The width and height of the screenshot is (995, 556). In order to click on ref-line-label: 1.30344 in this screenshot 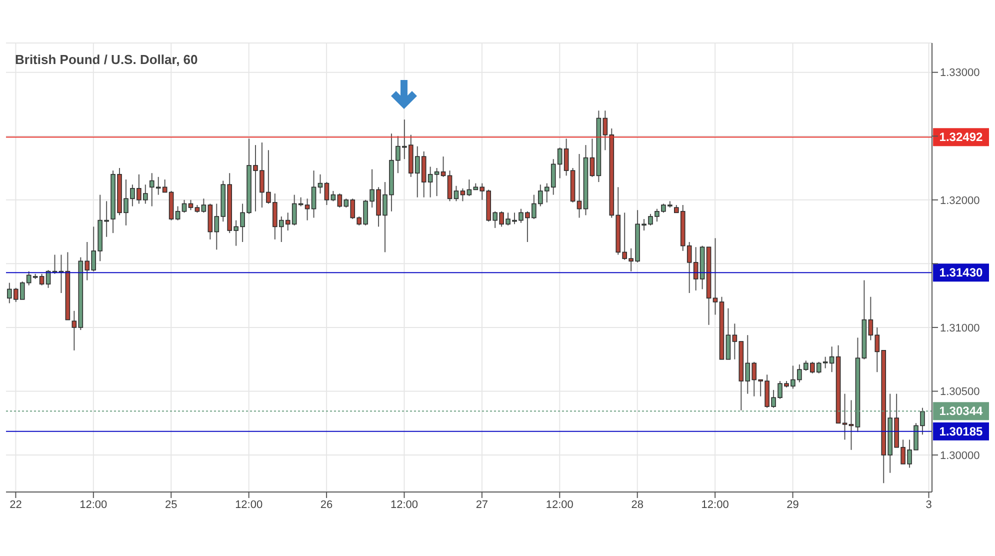, I will do `click(961, 411)`.